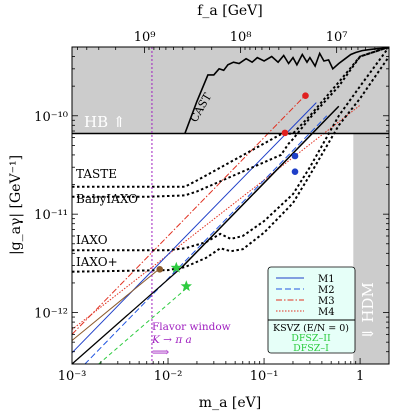 Image resolution: width=415 pixels, height=414 pixels. What do you see at coordinates (326, 301) in the screenshot?
I see `legend-m3-label: M3` at bounding box center [326, 301].